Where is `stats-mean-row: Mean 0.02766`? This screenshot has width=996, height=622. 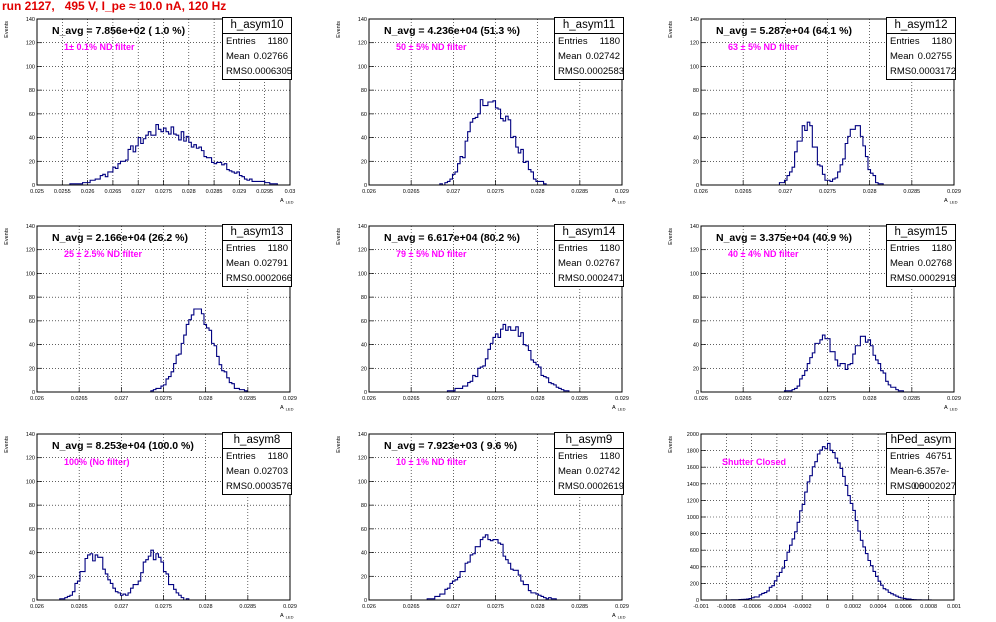
stats-mean-row: Mean 0.02766 is located at coordinates (257, 56).